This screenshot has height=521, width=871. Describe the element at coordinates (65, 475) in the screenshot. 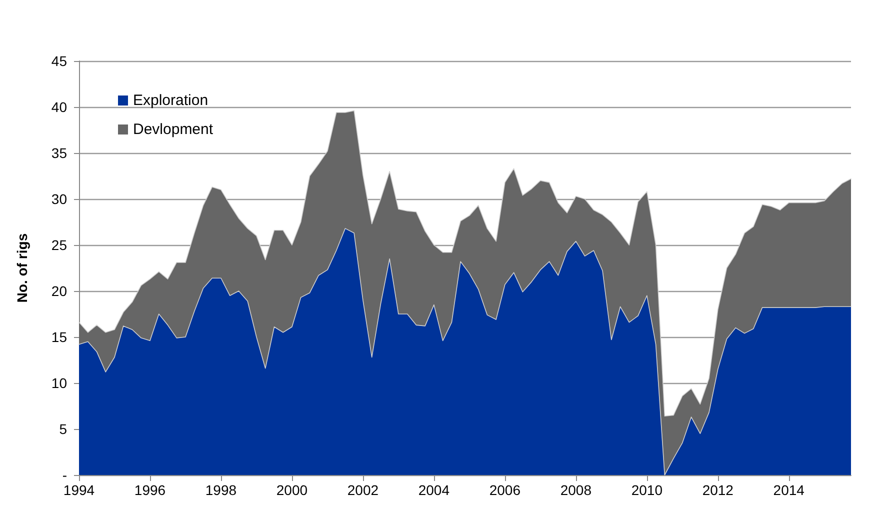

I see `y-tick-label: -` at that location.